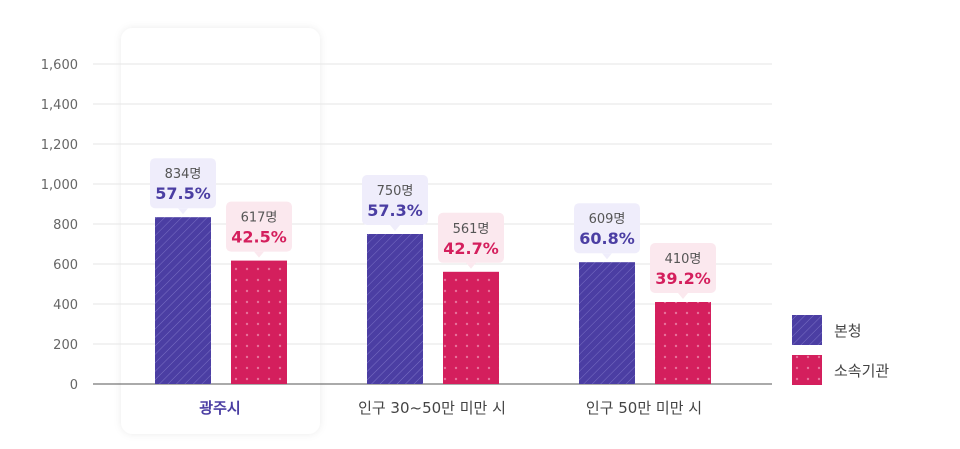 The image size is (960, 449). What do you see at coordinates (65, 305) in the screenshot?
I see `y-tick-label: 400` at bounding box center [65, 305].